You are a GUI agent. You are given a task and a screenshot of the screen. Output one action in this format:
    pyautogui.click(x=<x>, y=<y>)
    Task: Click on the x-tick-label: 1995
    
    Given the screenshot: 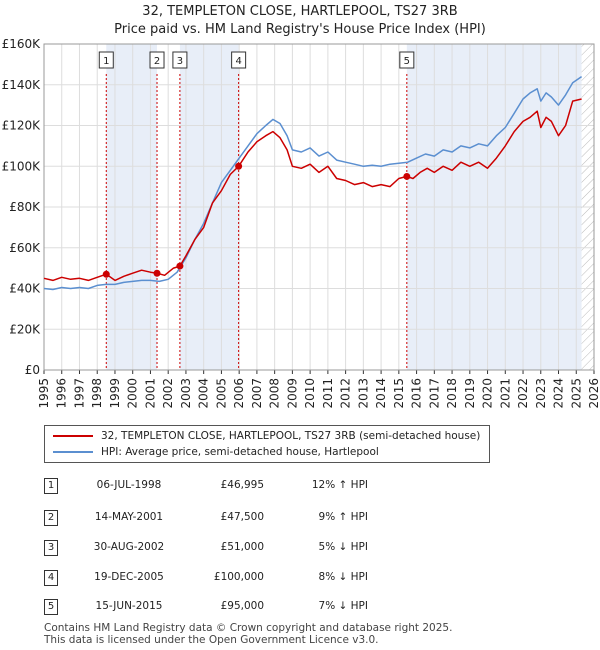 What is the action you would take?
    pyautogui.click(x=44, y=393)
    